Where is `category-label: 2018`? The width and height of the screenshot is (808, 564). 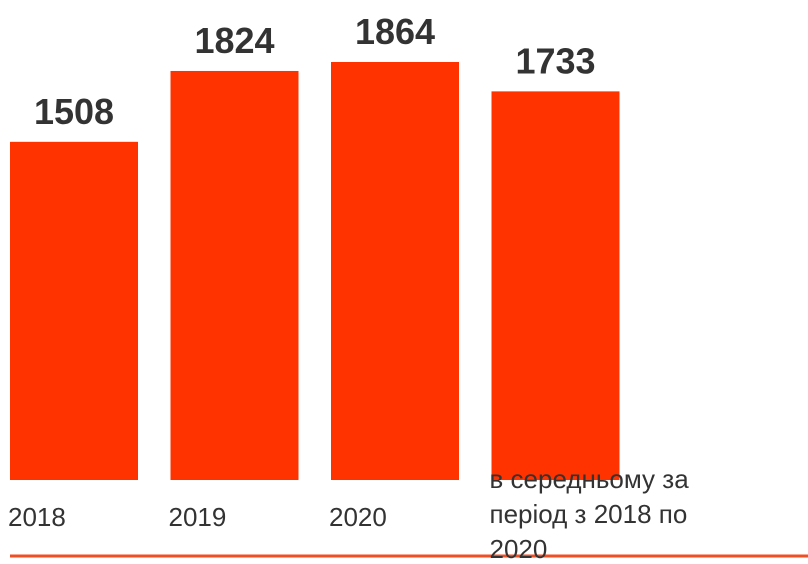
category-label: 2018 is located at coordinates (37, 517).